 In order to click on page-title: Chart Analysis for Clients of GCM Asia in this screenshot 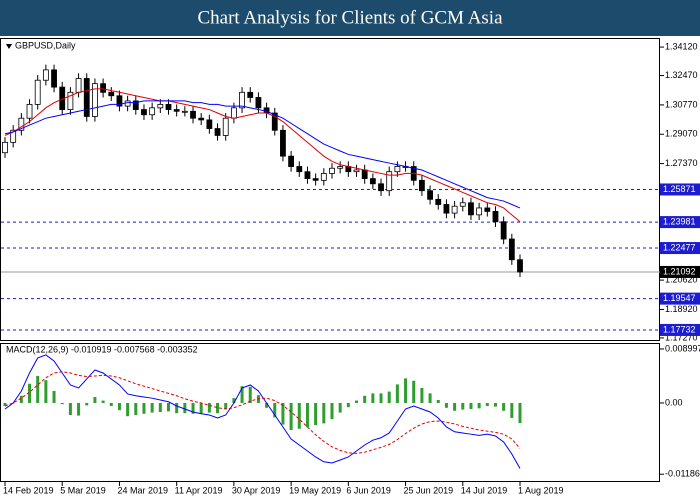, I will do `click(350, 17)`.